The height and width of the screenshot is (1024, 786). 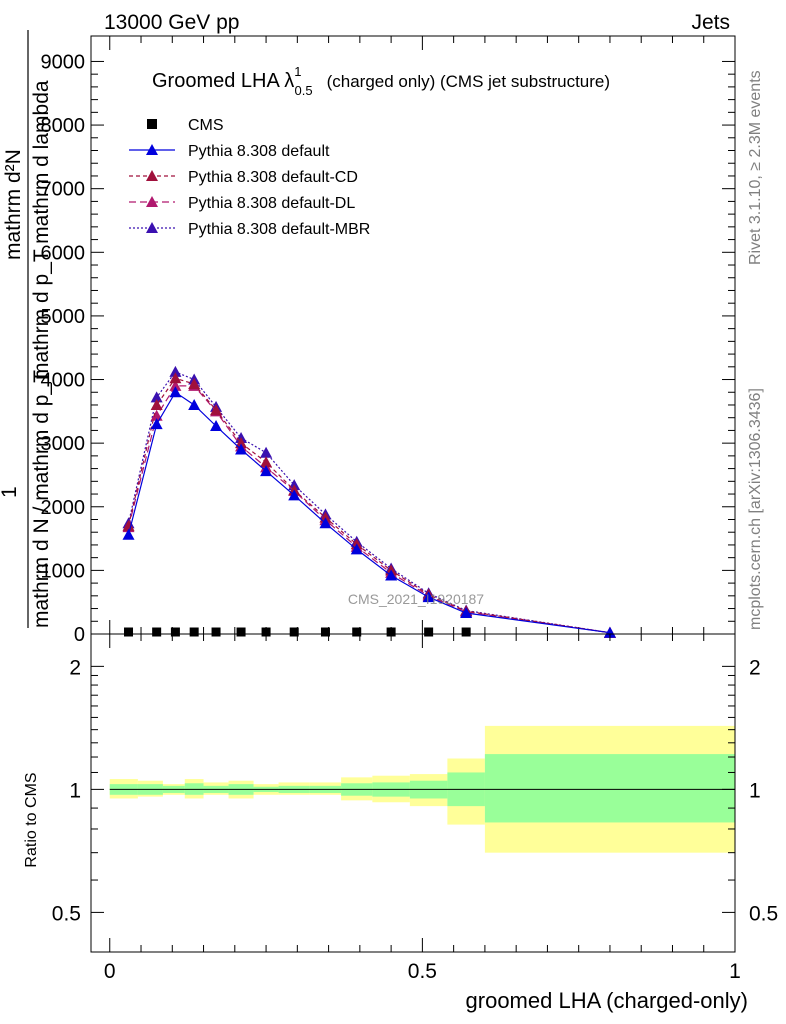 I want to click on mcplots-label: mcplots.cern.ch [arXiv:1306.3436], so click(x=755, y=509).